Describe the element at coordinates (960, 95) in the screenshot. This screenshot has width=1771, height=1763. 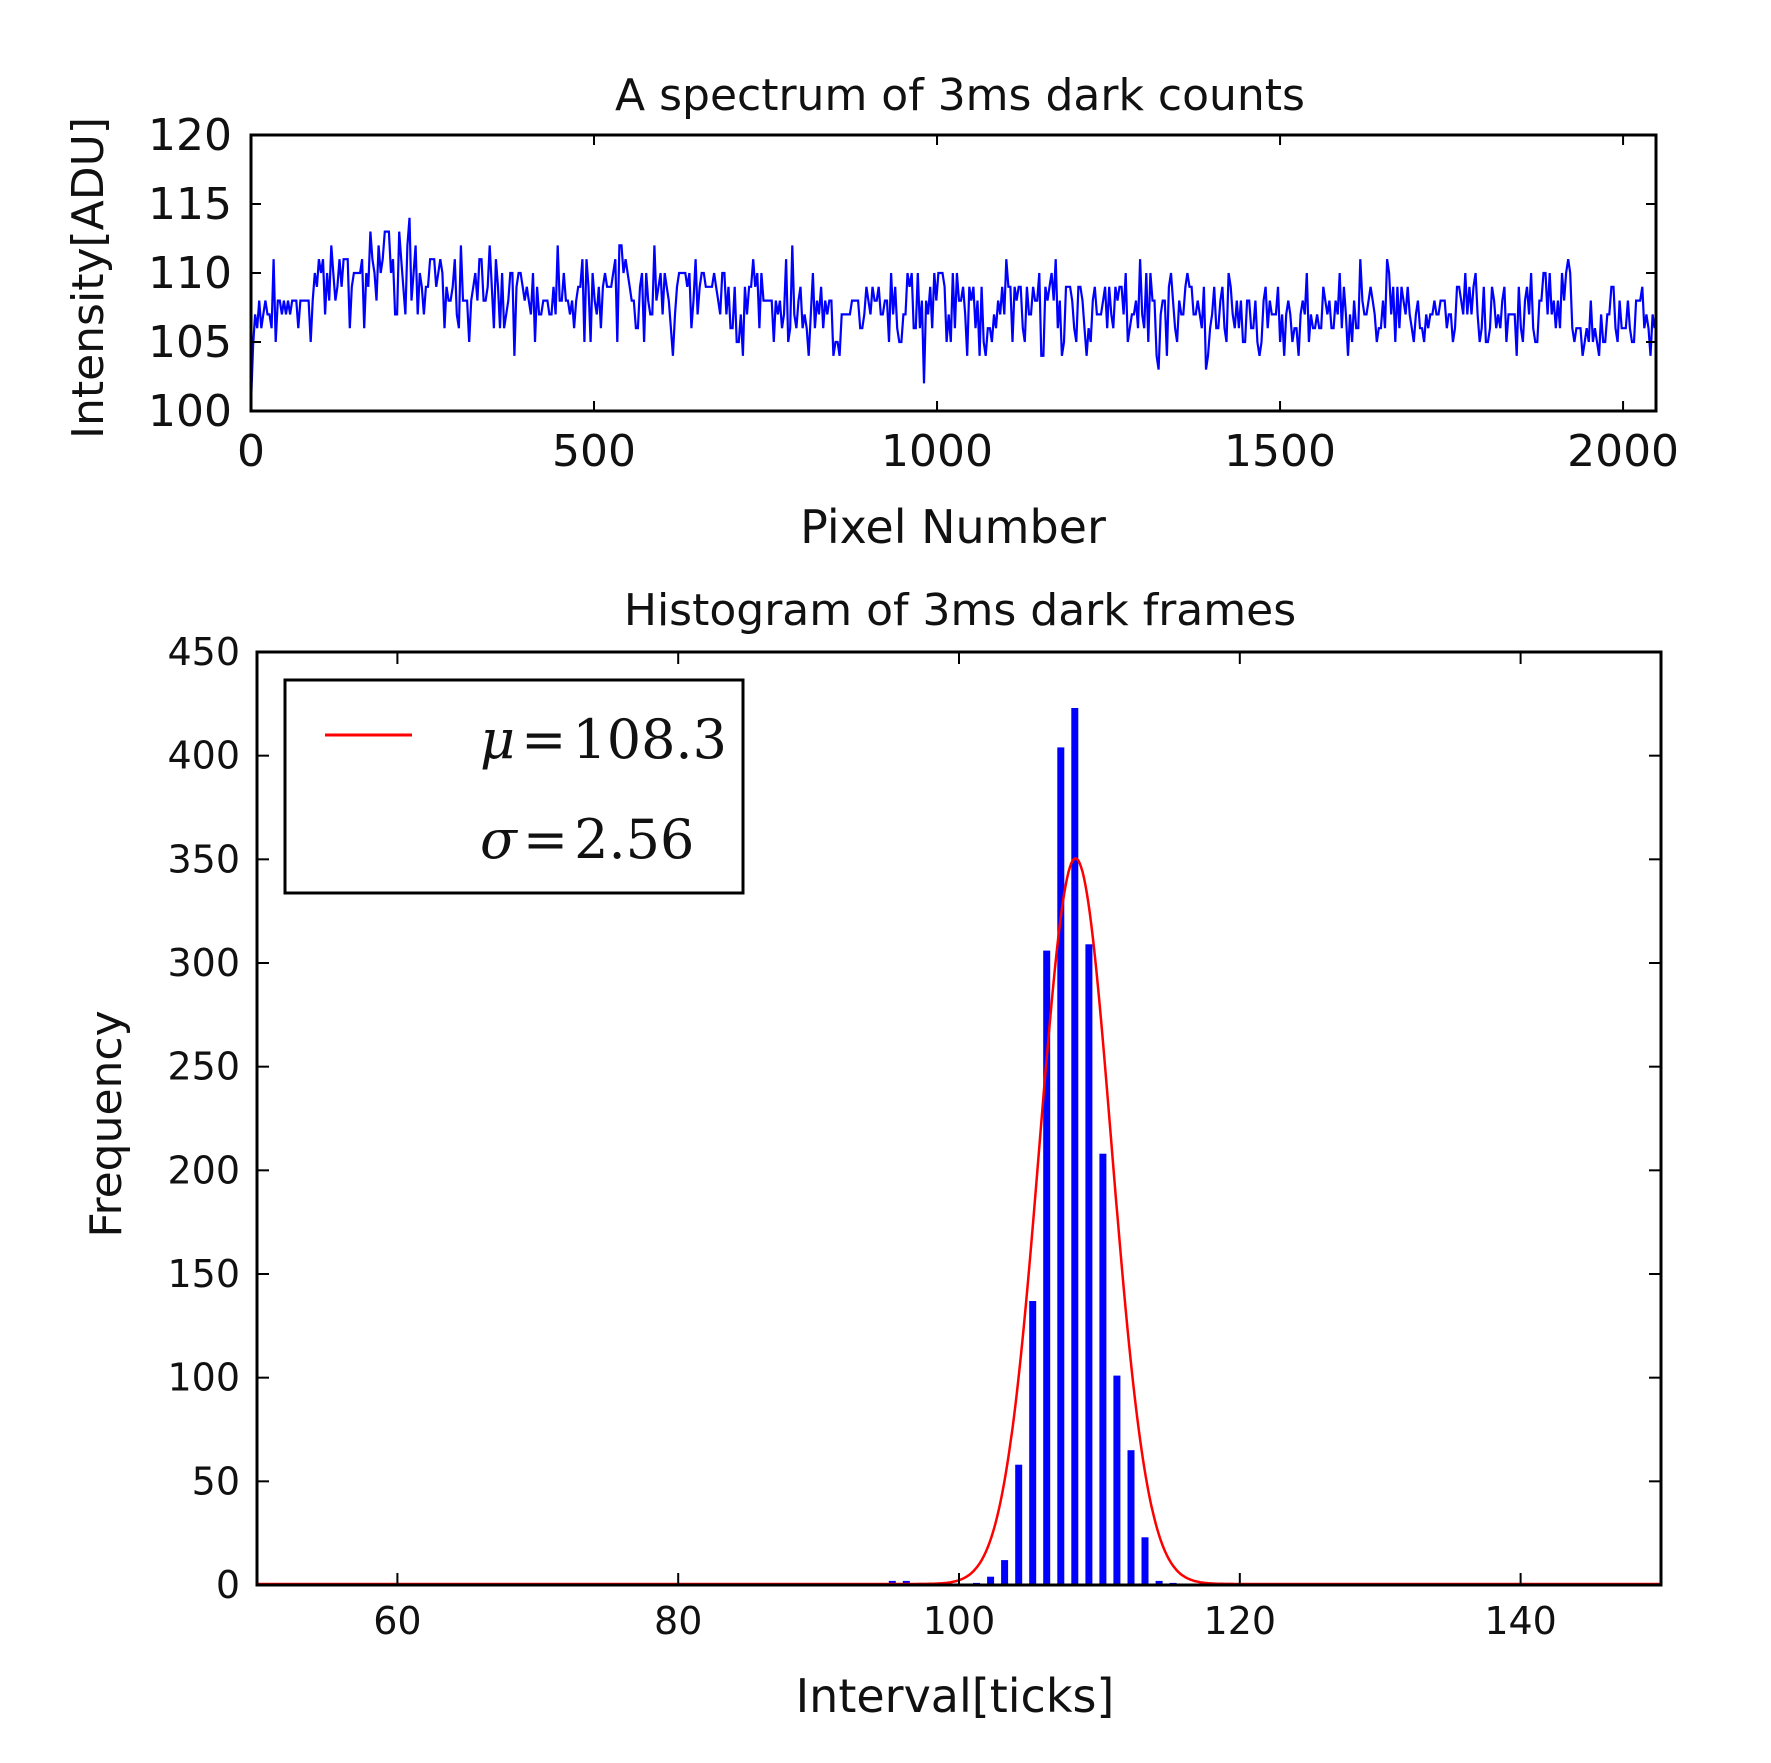
I see `spectrum-title: A spectrum of 3ms dark counts` at that location.